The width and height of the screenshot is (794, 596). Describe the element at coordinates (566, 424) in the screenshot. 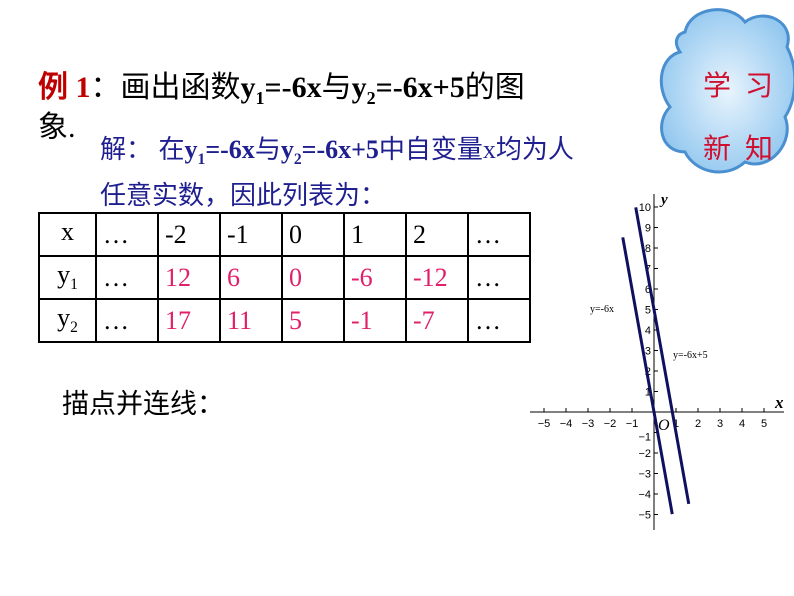

I see `x-tick-label: −4` at that location.